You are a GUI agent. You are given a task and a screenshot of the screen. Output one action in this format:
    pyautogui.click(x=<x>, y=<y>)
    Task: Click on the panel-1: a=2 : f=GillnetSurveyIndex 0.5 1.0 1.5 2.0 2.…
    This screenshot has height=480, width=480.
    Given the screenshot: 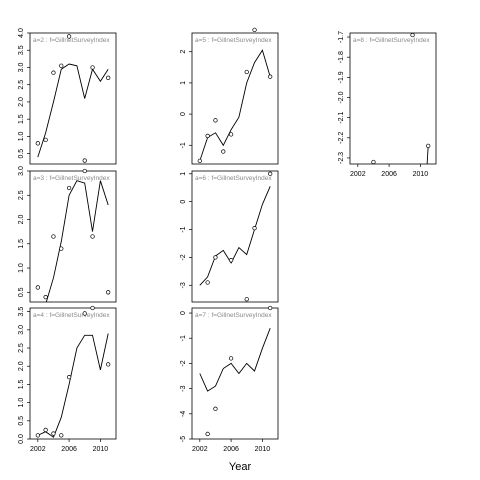 What is the action you would take?
    pyautogui.click(x=67, y=96)
    